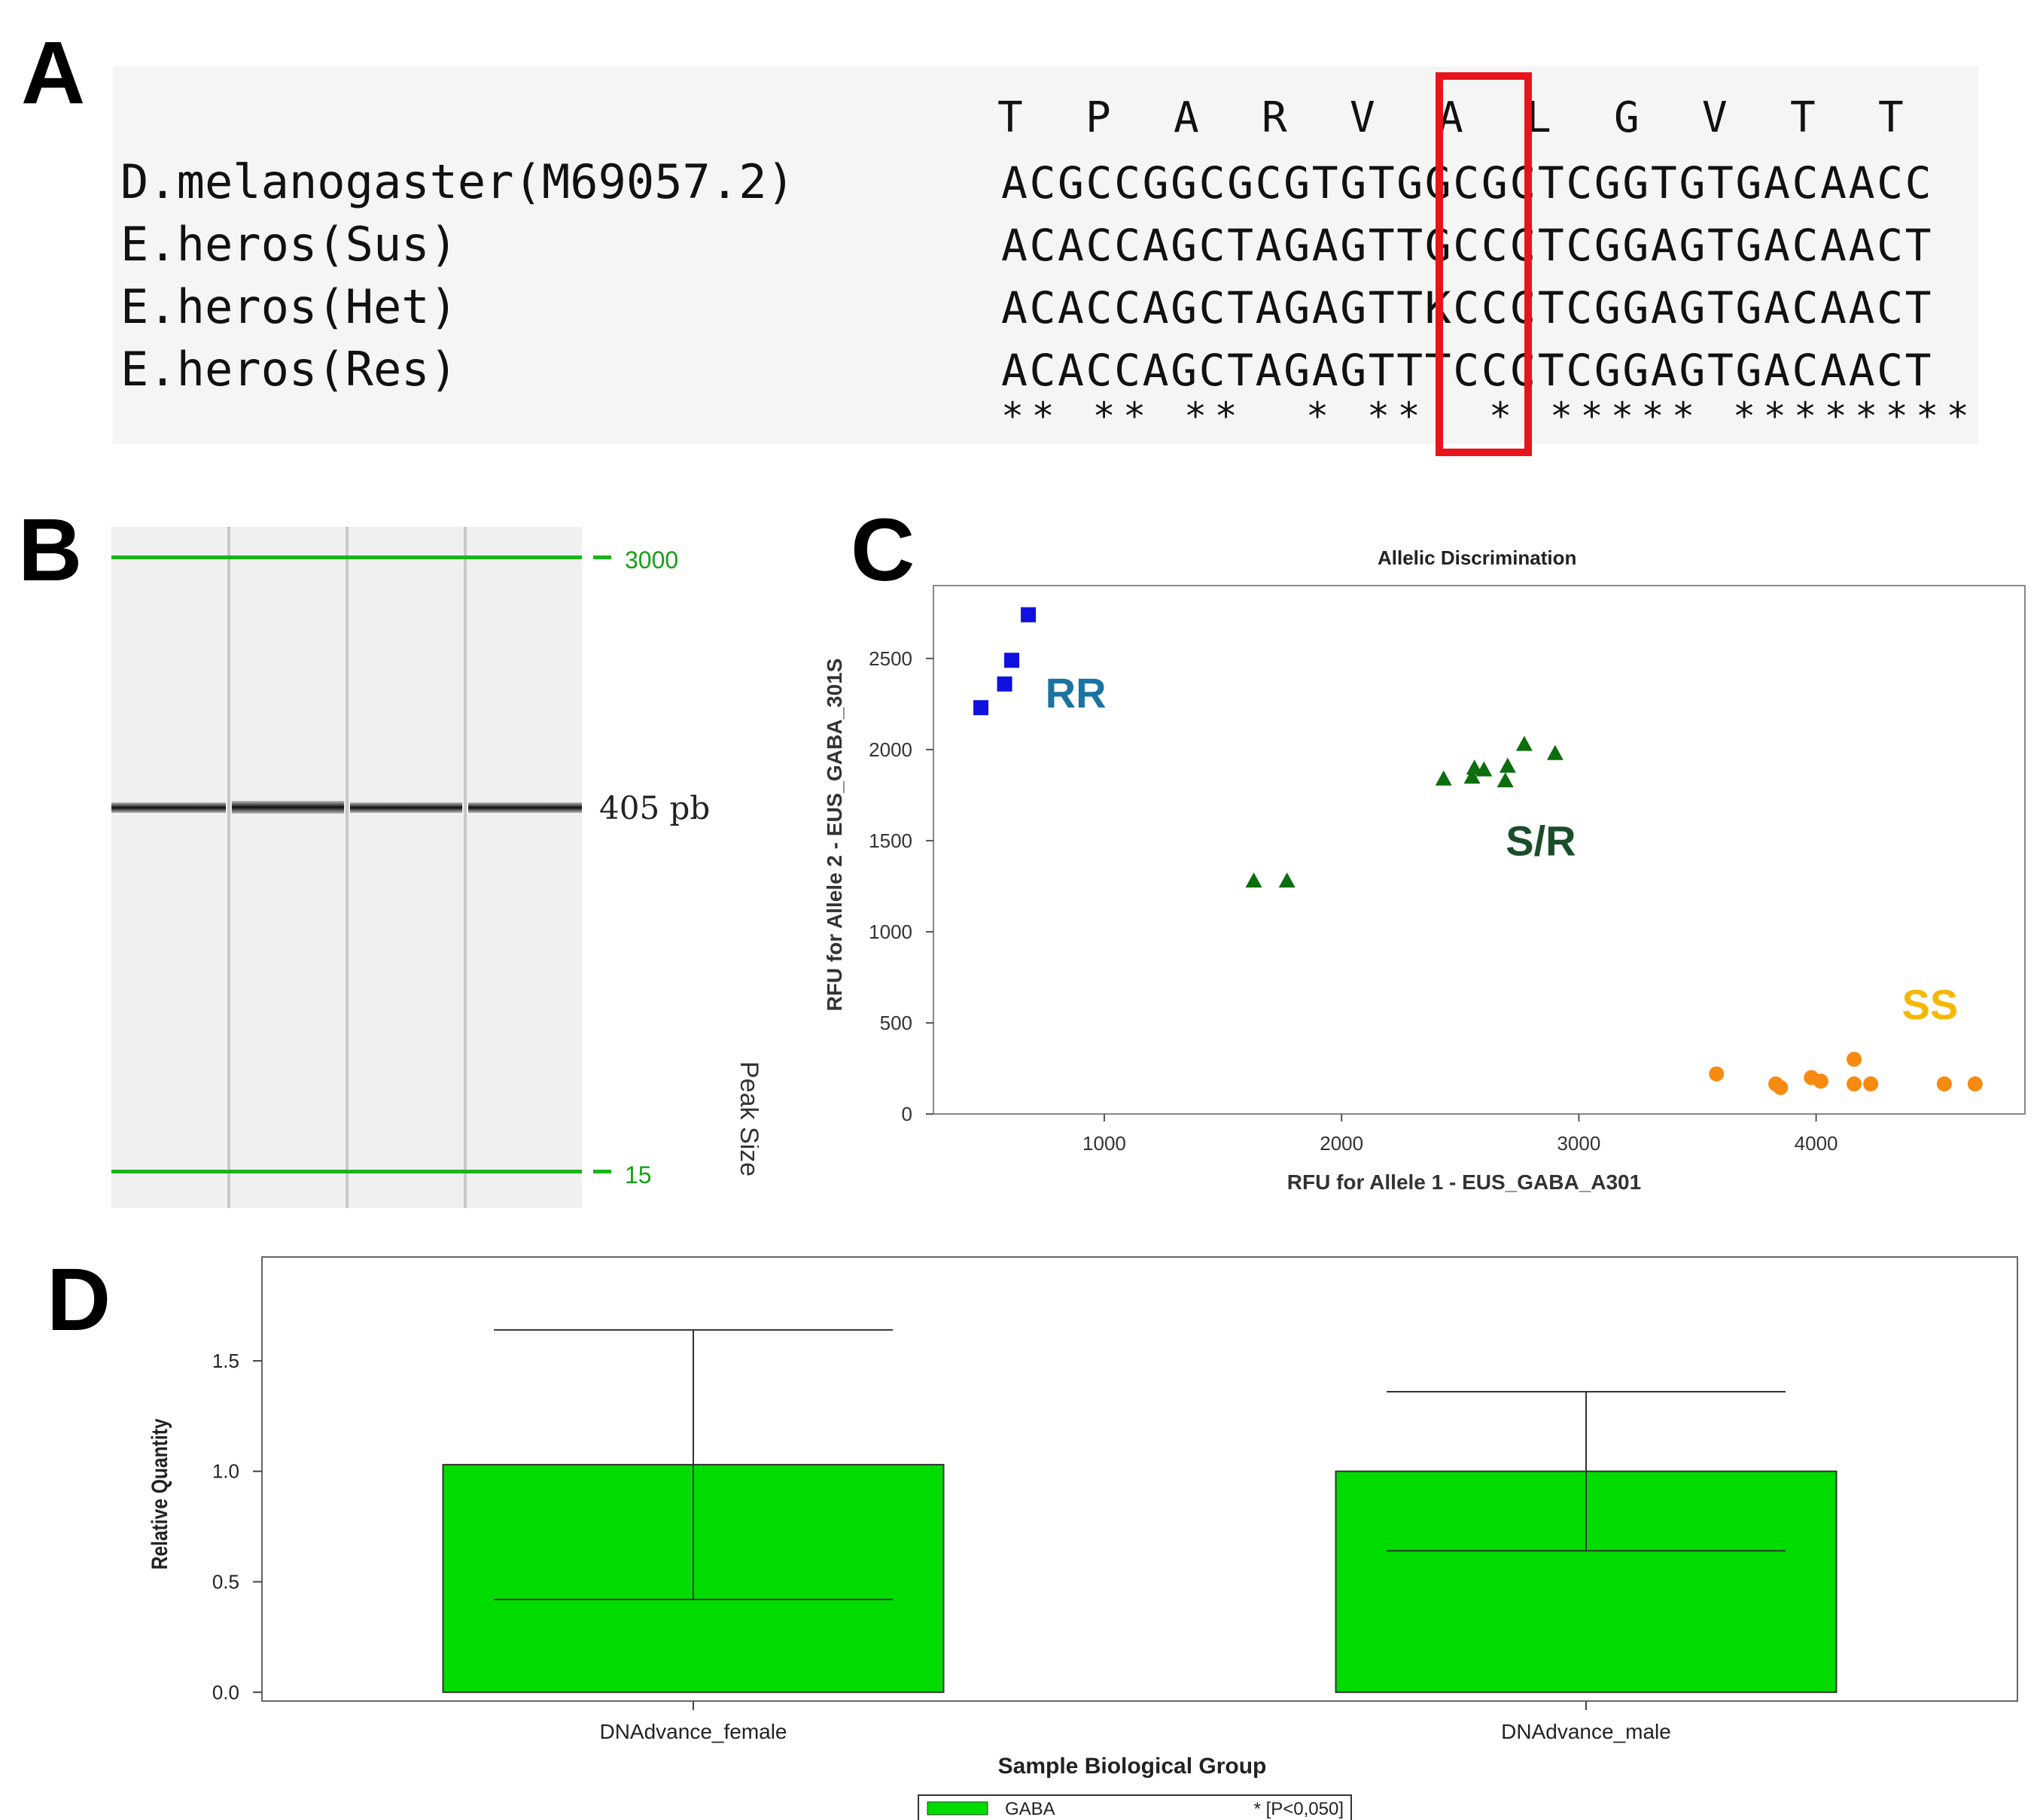 This screenshot has height=1820, width=2040. I want to click on panel-label-b: B, so click(50, 550).